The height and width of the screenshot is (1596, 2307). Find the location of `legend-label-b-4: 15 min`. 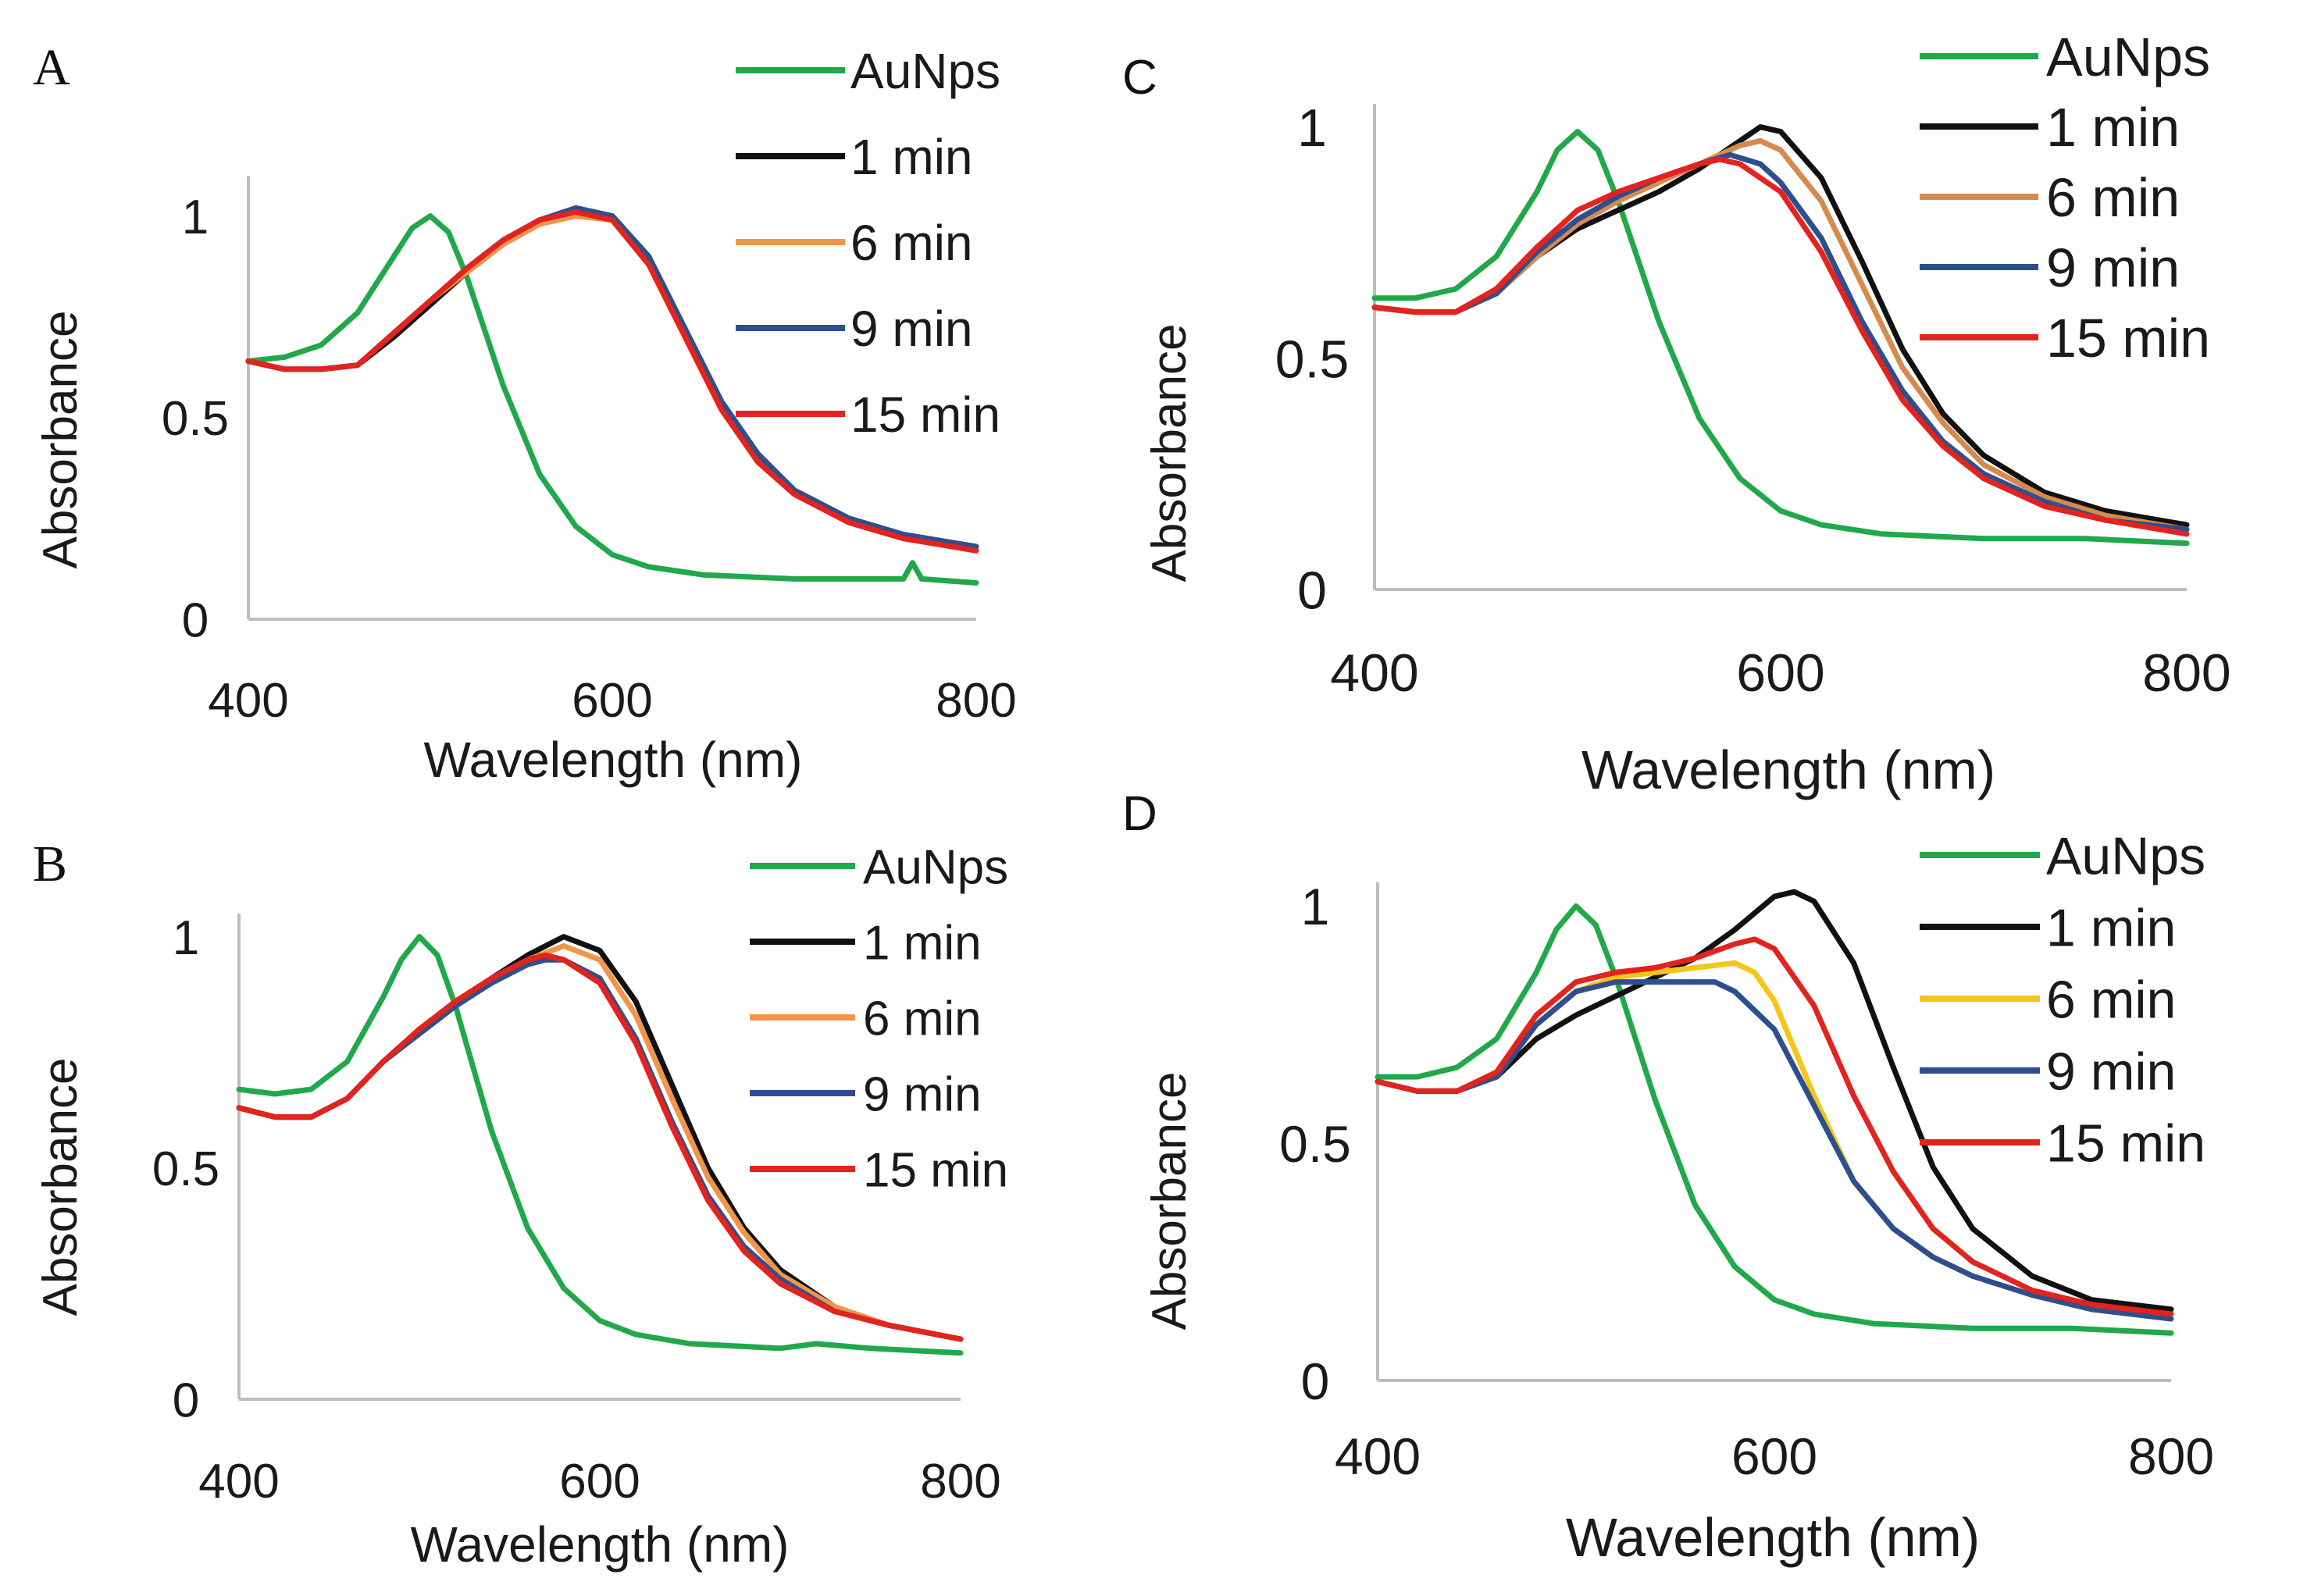

legend-label-b-4: 15 min is located at coordinates (936, 1170).